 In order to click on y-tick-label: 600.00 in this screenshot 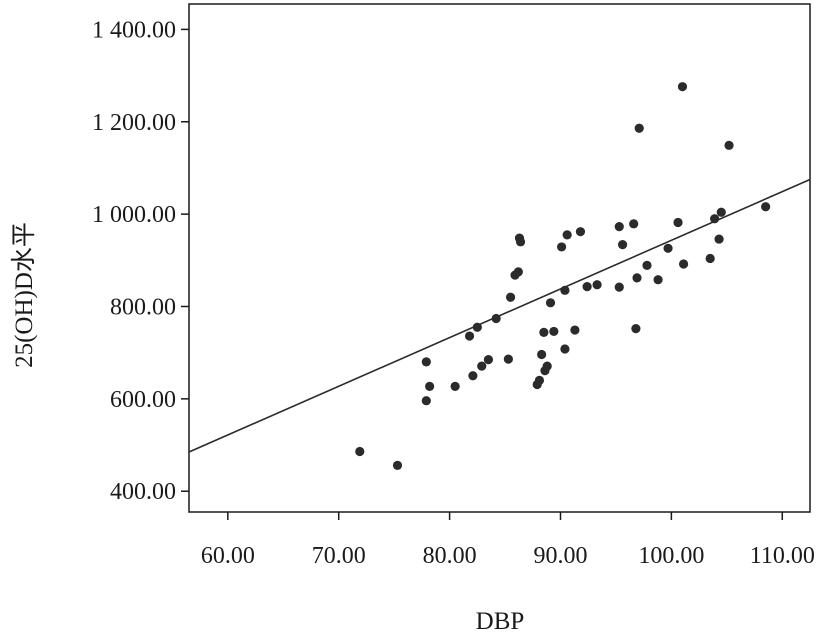, I will do `click(143, 400)`.